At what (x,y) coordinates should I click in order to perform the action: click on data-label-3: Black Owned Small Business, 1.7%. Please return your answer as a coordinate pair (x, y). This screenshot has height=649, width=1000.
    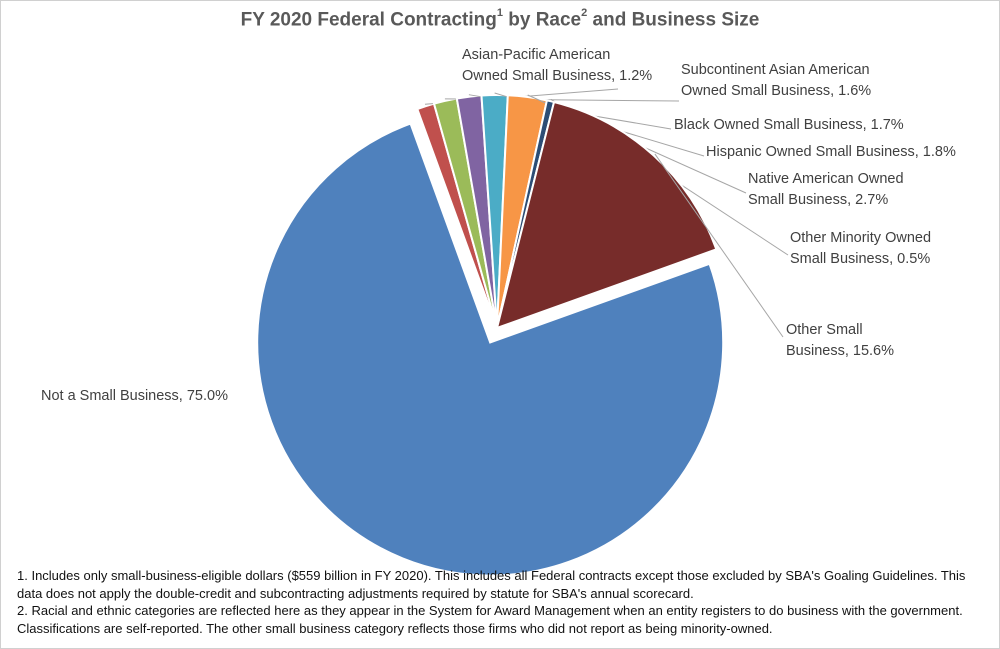
    Looking at the image, I should click on (789, 125).